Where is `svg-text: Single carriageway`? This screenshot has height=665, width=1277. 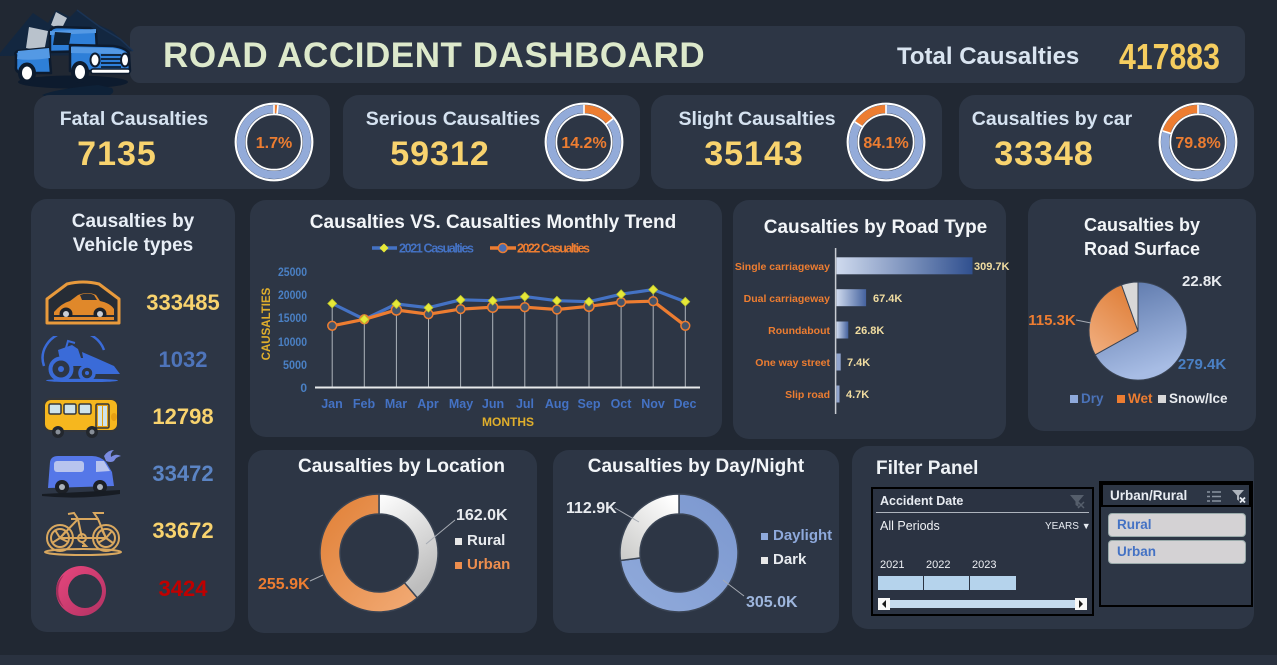 svg-text: Single carriageway is located at coordinates (782, 267).